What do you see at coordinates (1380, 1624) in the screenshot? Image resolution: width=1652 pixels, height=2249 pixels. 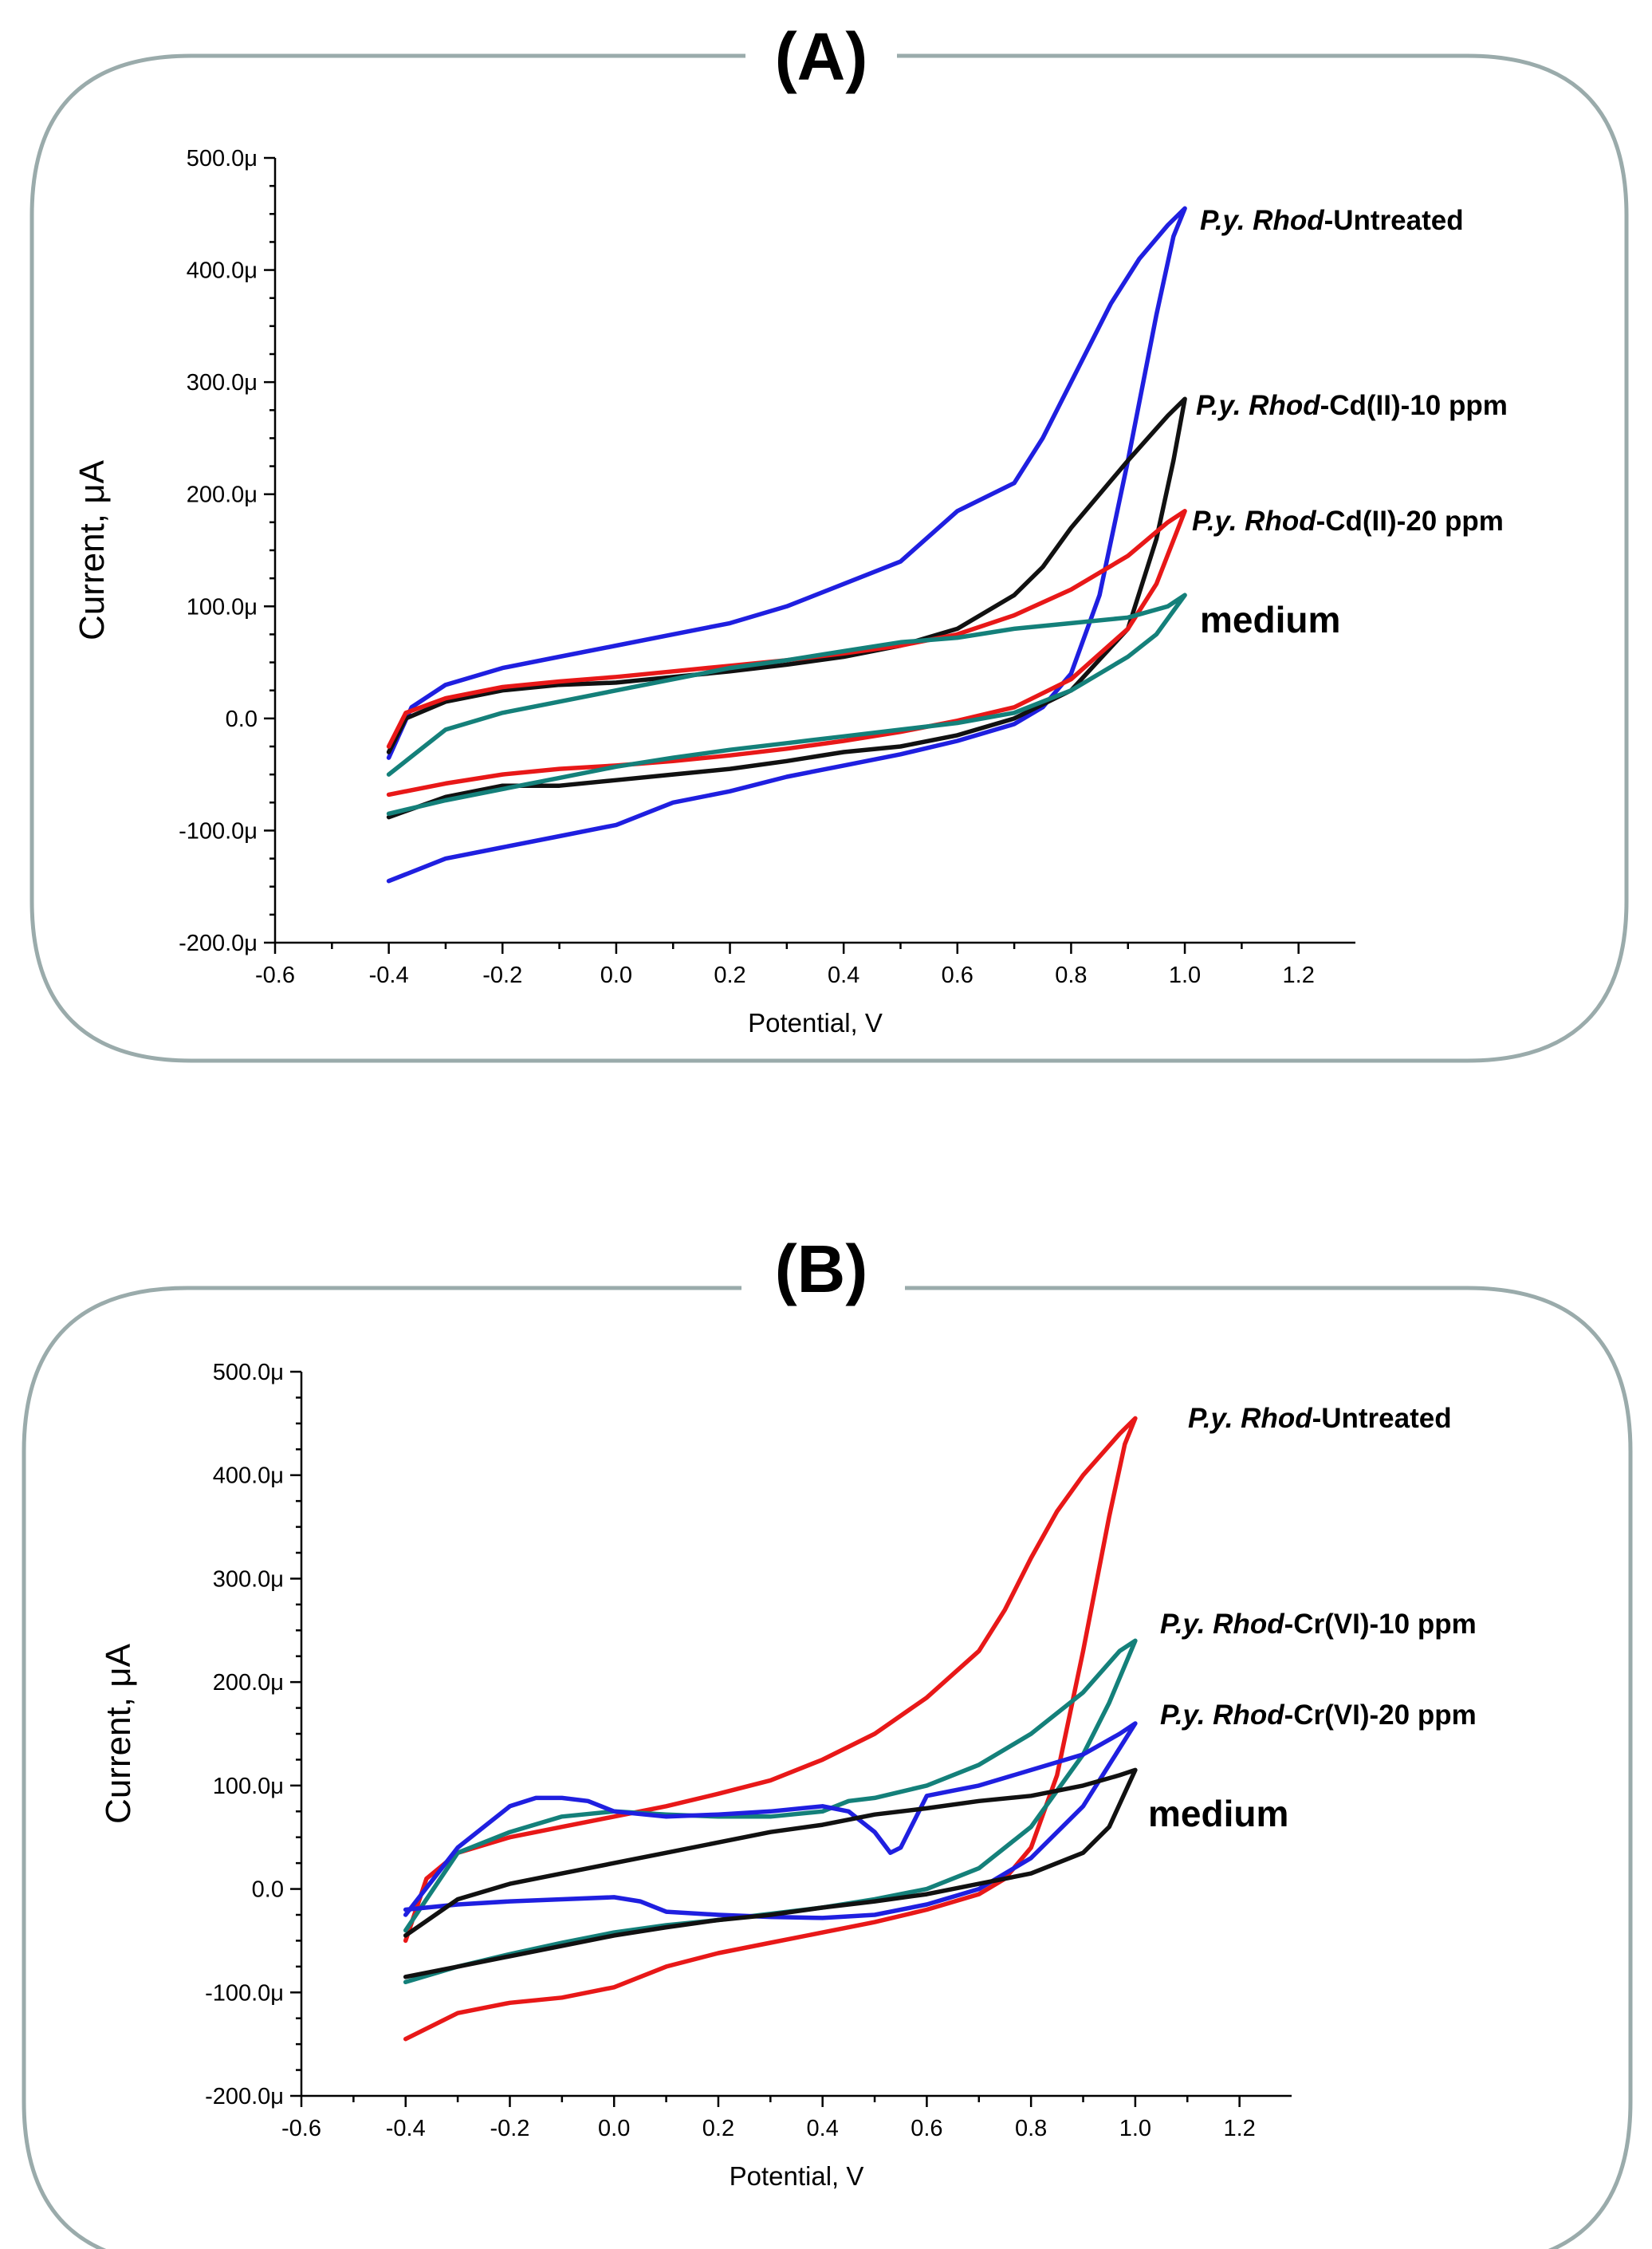 I see `legend-label-rest: -Cr(VI)-10 ppm` at bounding box center [1380, 1624].